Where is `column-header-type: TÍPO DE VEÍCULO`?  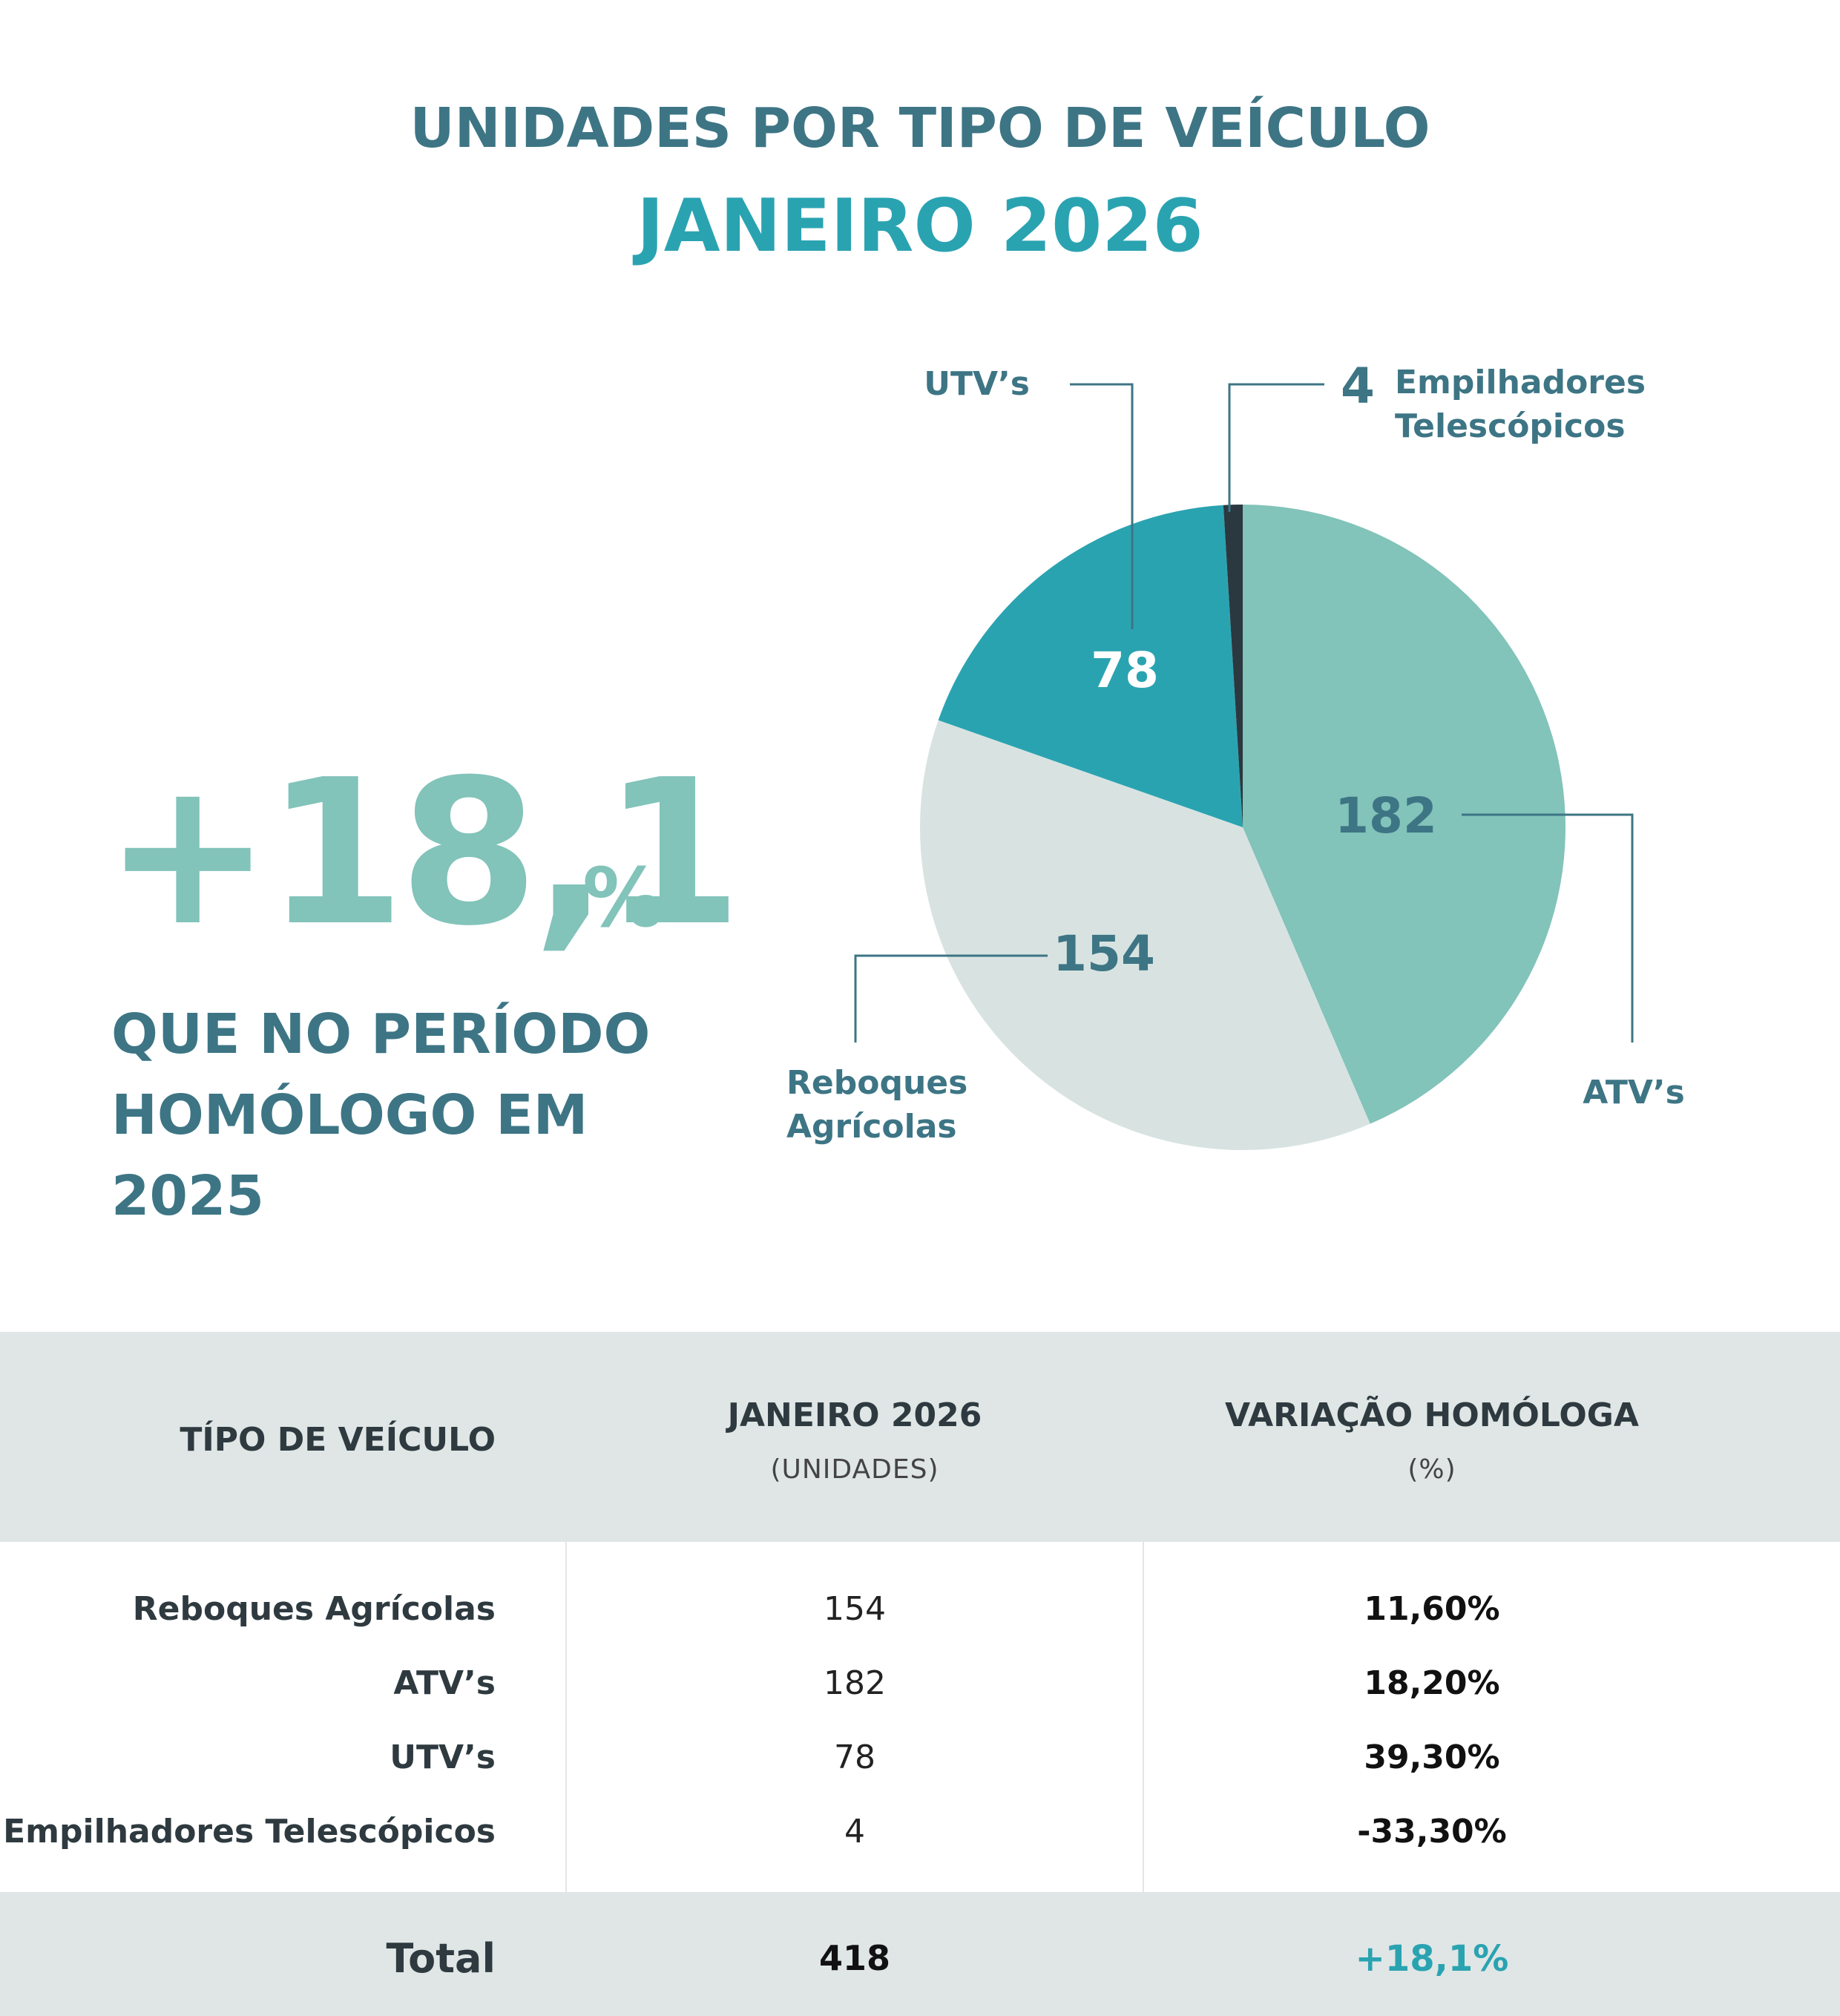
column-header-type: TÍPO DE VEÍCULO is located at coordinates (338, 1440).